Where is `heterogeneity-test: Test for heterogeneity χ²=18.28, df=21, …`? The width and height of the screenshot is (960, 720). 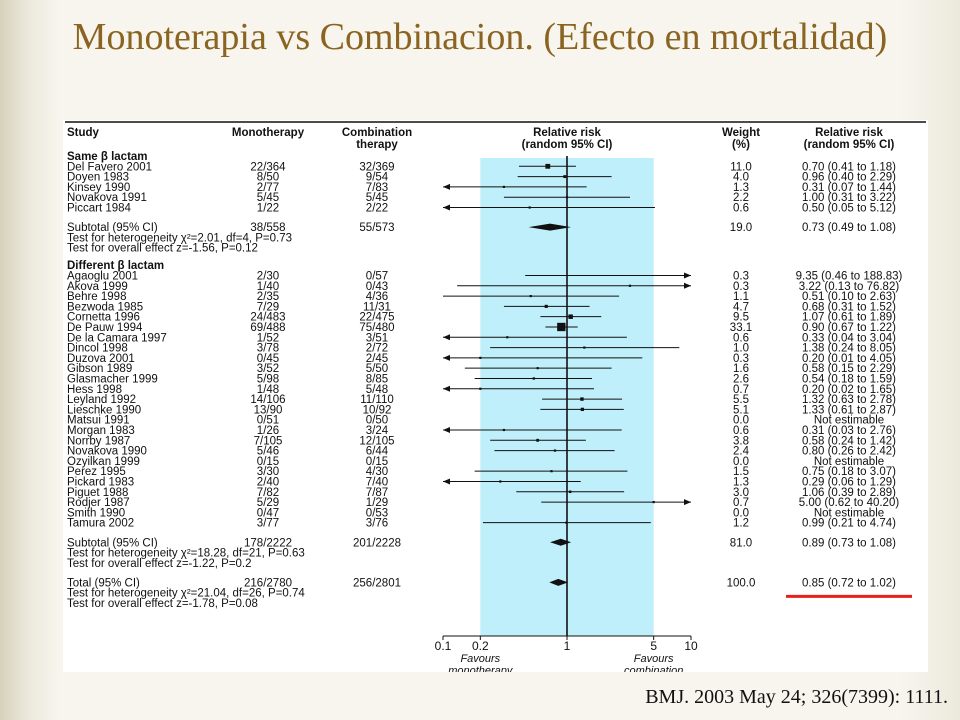 heterogeneity-test: Test for heterogeneity χ²=18.28, df=21, … is located at coordinates (186, 554).